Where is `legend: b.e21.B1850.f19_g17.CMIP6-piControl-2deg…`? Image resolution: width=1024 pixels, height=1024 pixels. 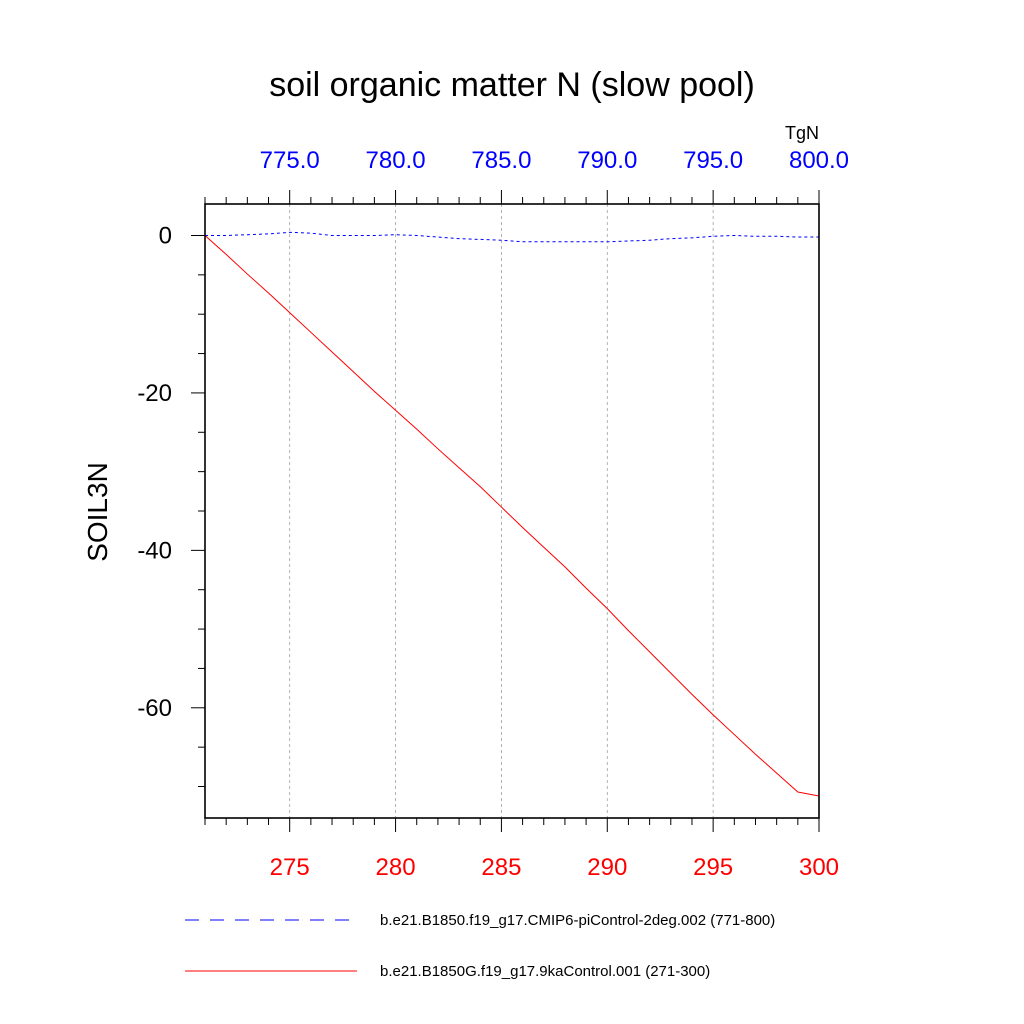 legend: b.e21.B1850.f19_g17.CMIP6-piControl-2deg… is located at coordinates (480, 946).